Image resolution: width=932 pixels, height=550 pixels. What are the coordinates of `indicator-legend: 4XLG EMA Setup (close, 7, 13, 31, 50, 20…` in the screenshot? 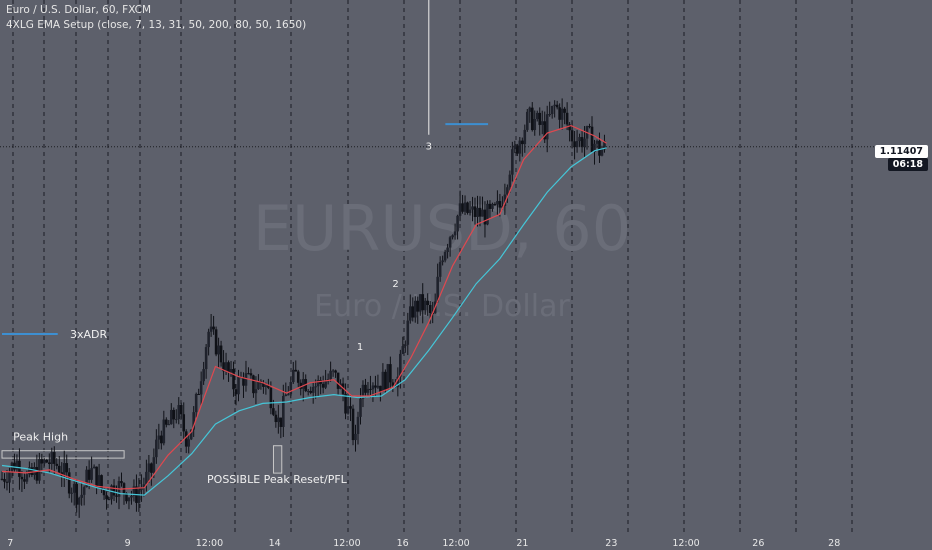 It's located at (156, 25).